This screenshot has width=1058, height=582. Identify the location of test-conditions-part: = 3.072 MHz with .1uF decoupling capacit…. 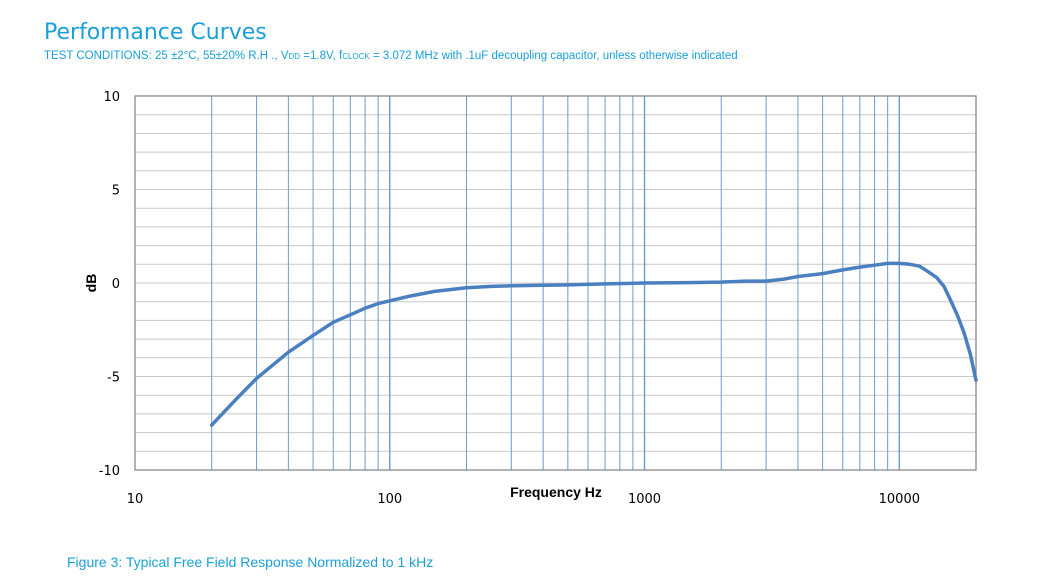
(553, 56).